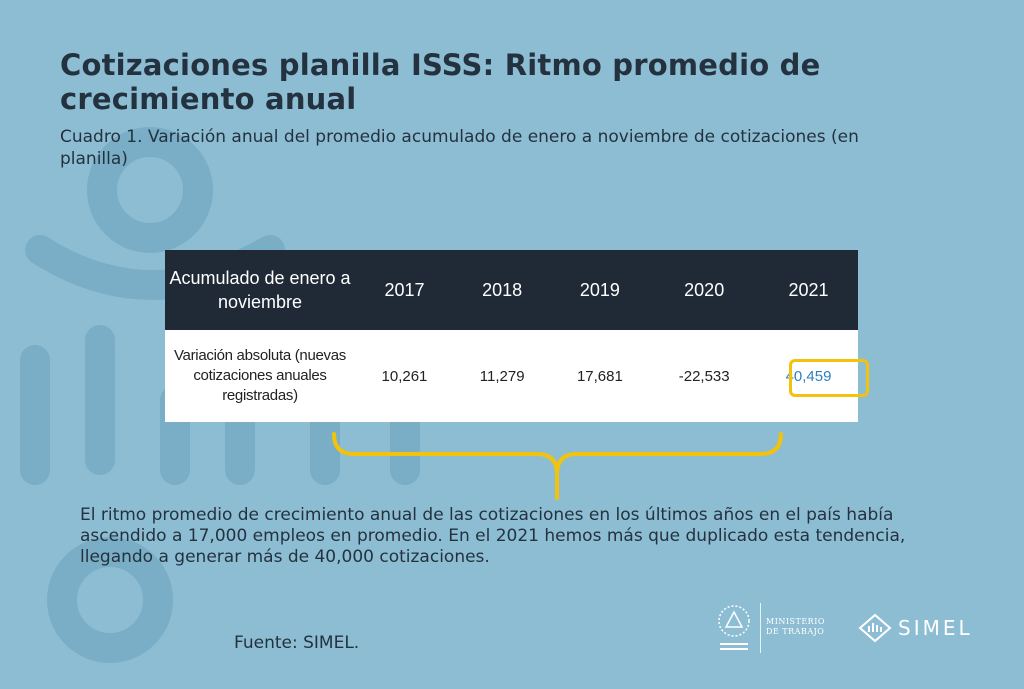 This screenshot has height=689, width=1024. What do you see at coordinates (297, 643) in the screenshot?
I see `source-note: Fuente: SIMEL.` at bounding box center [297, 643].